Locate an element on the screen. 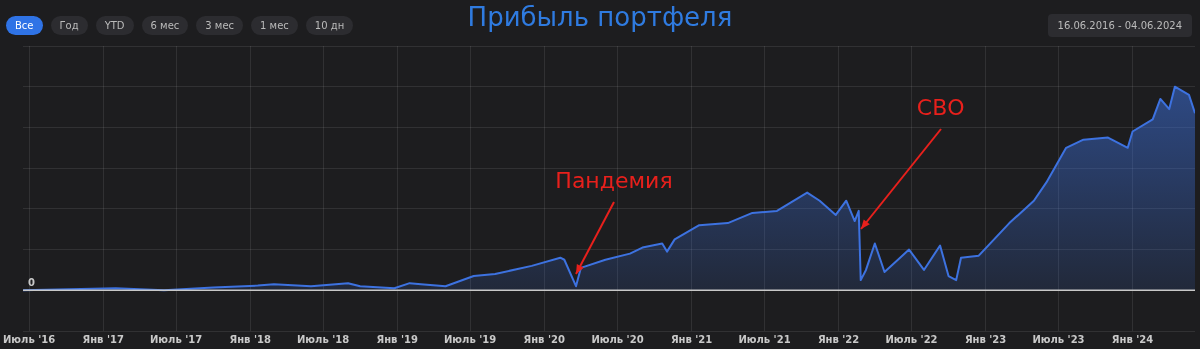  text: YTD is located at coordinates (114, 25).